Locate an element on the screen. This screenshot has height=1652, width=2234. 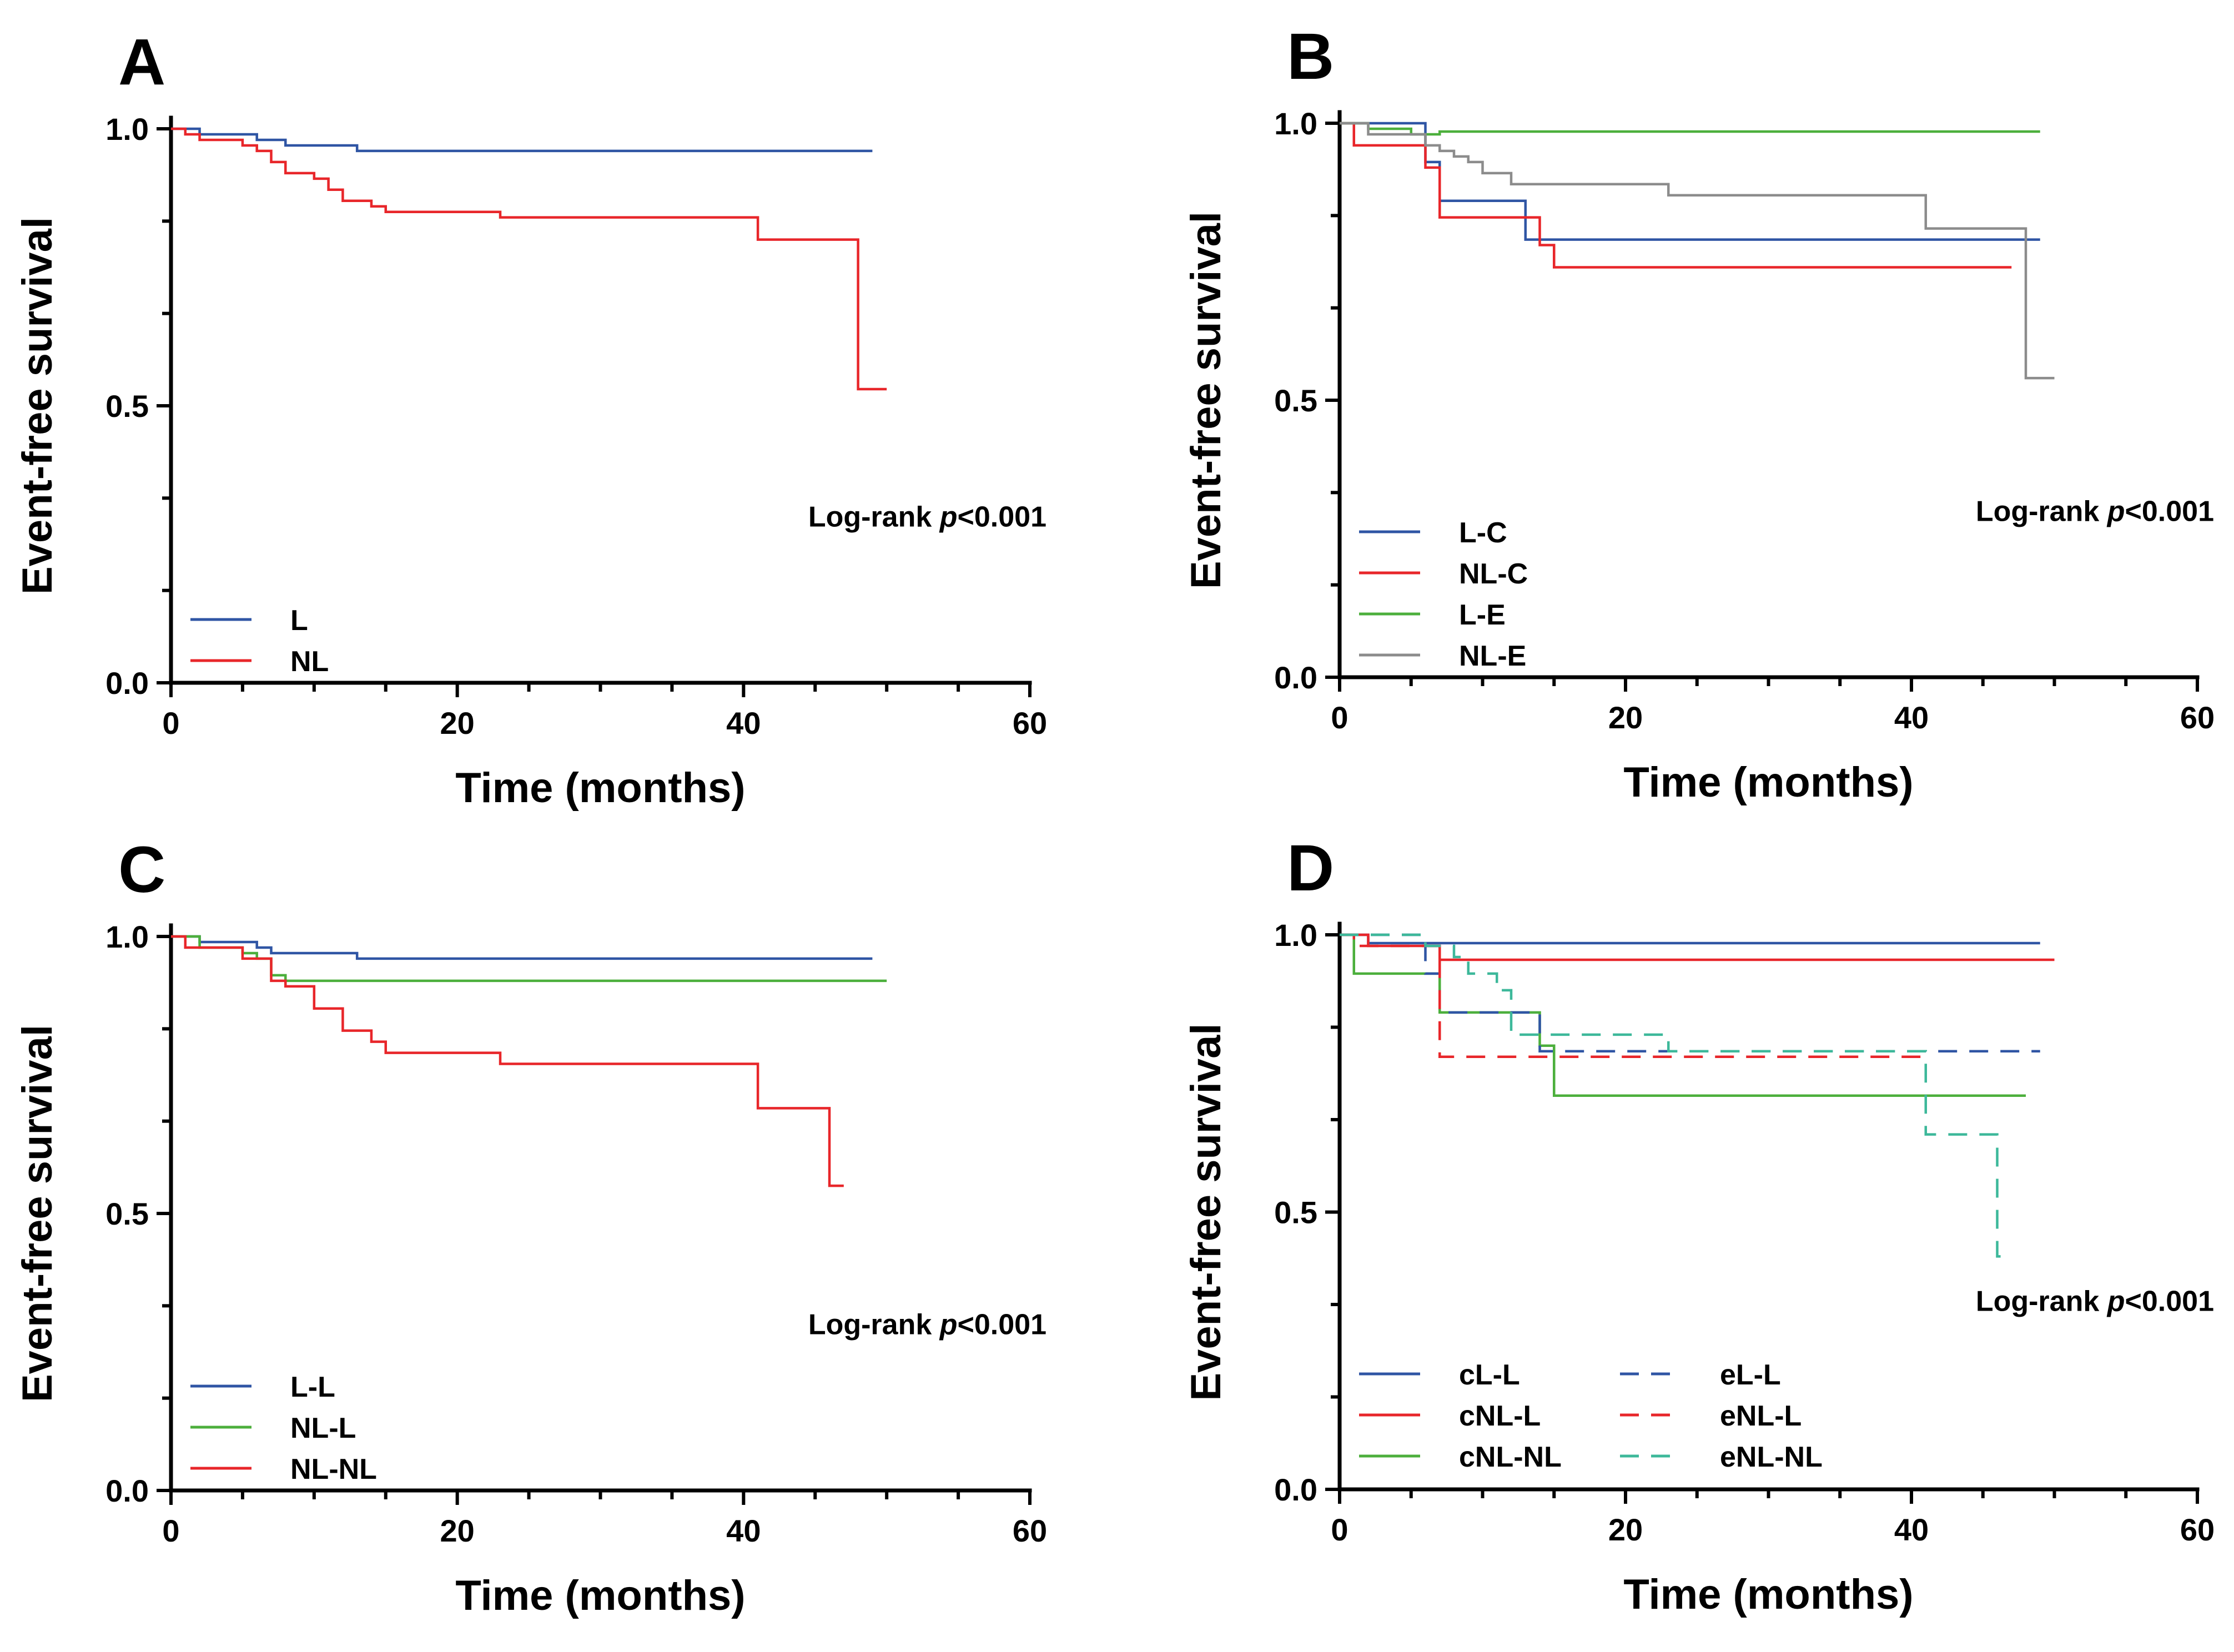
series-line-L-E is located at coordinates (1690, 129).